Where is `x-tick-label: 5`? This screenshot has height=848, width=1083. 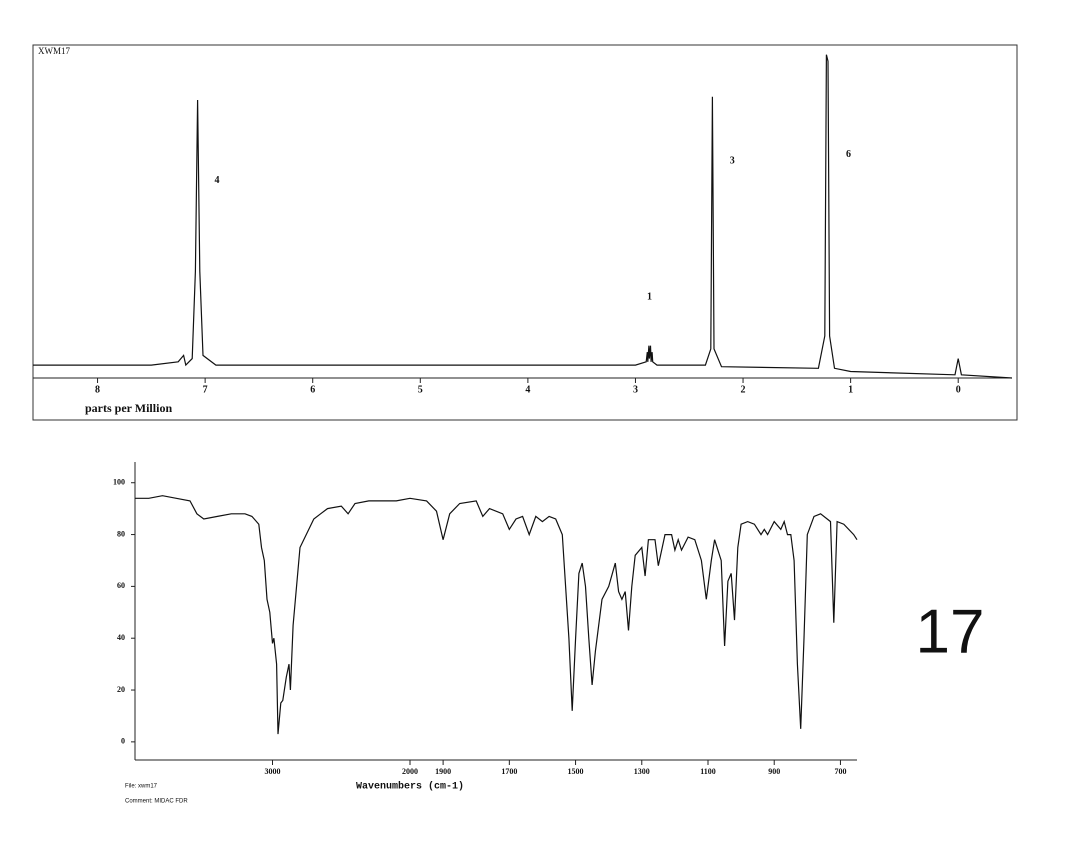 x-tick-label: 5 is located at coordinates (420, 389).